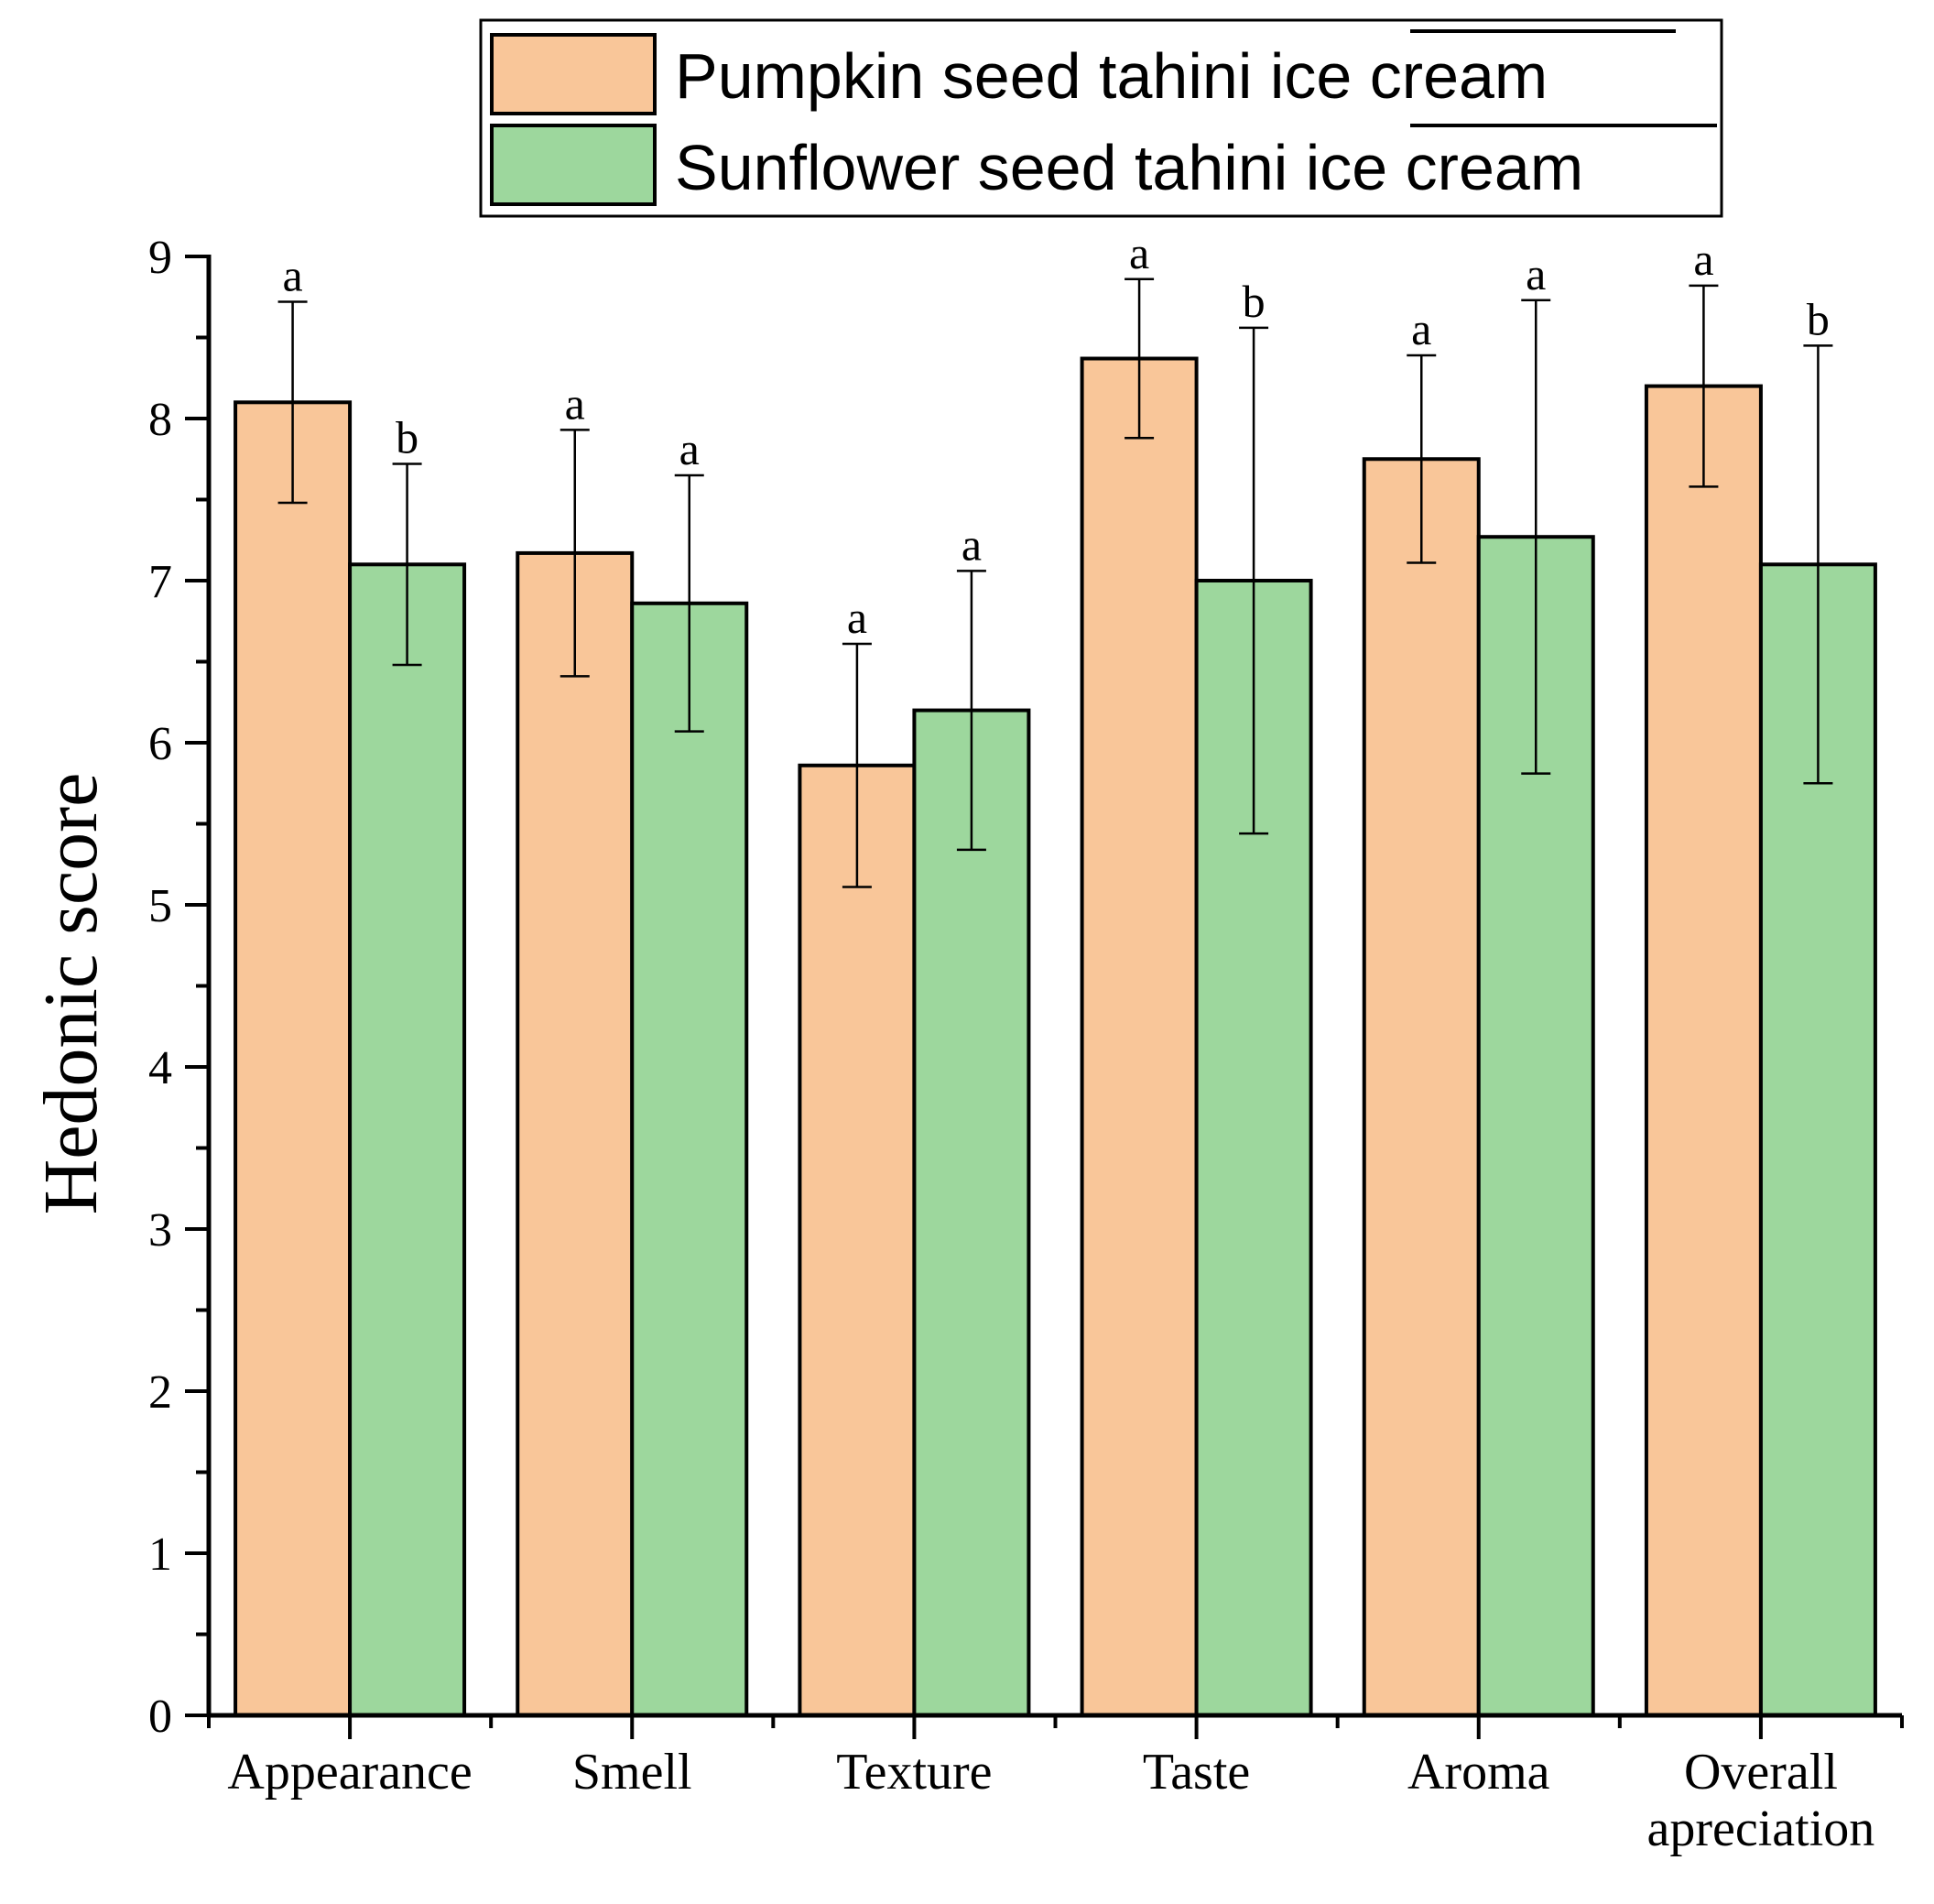 The width and height of the screenshot is (1934, 1904). Describe the element at coordinates (160, 1068) in the screenshot. I see `y-tick-label: 4` at that location.